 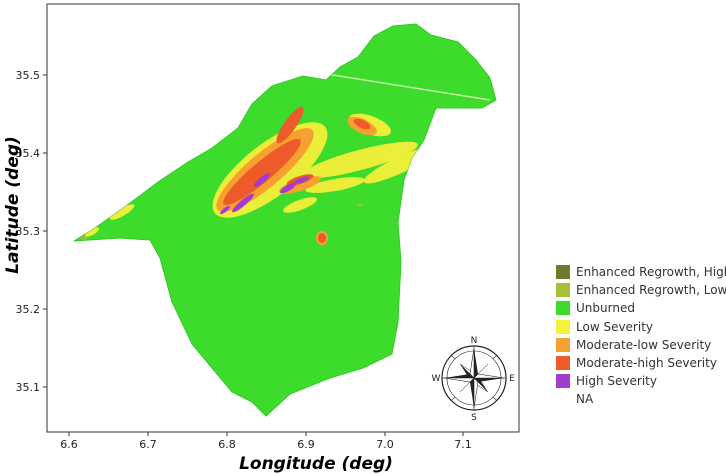 What do you see at coordinates (646, 363) in the screenshot?
I see `legend-label: Moderate-high Severity` at bounding box center [646, 363].